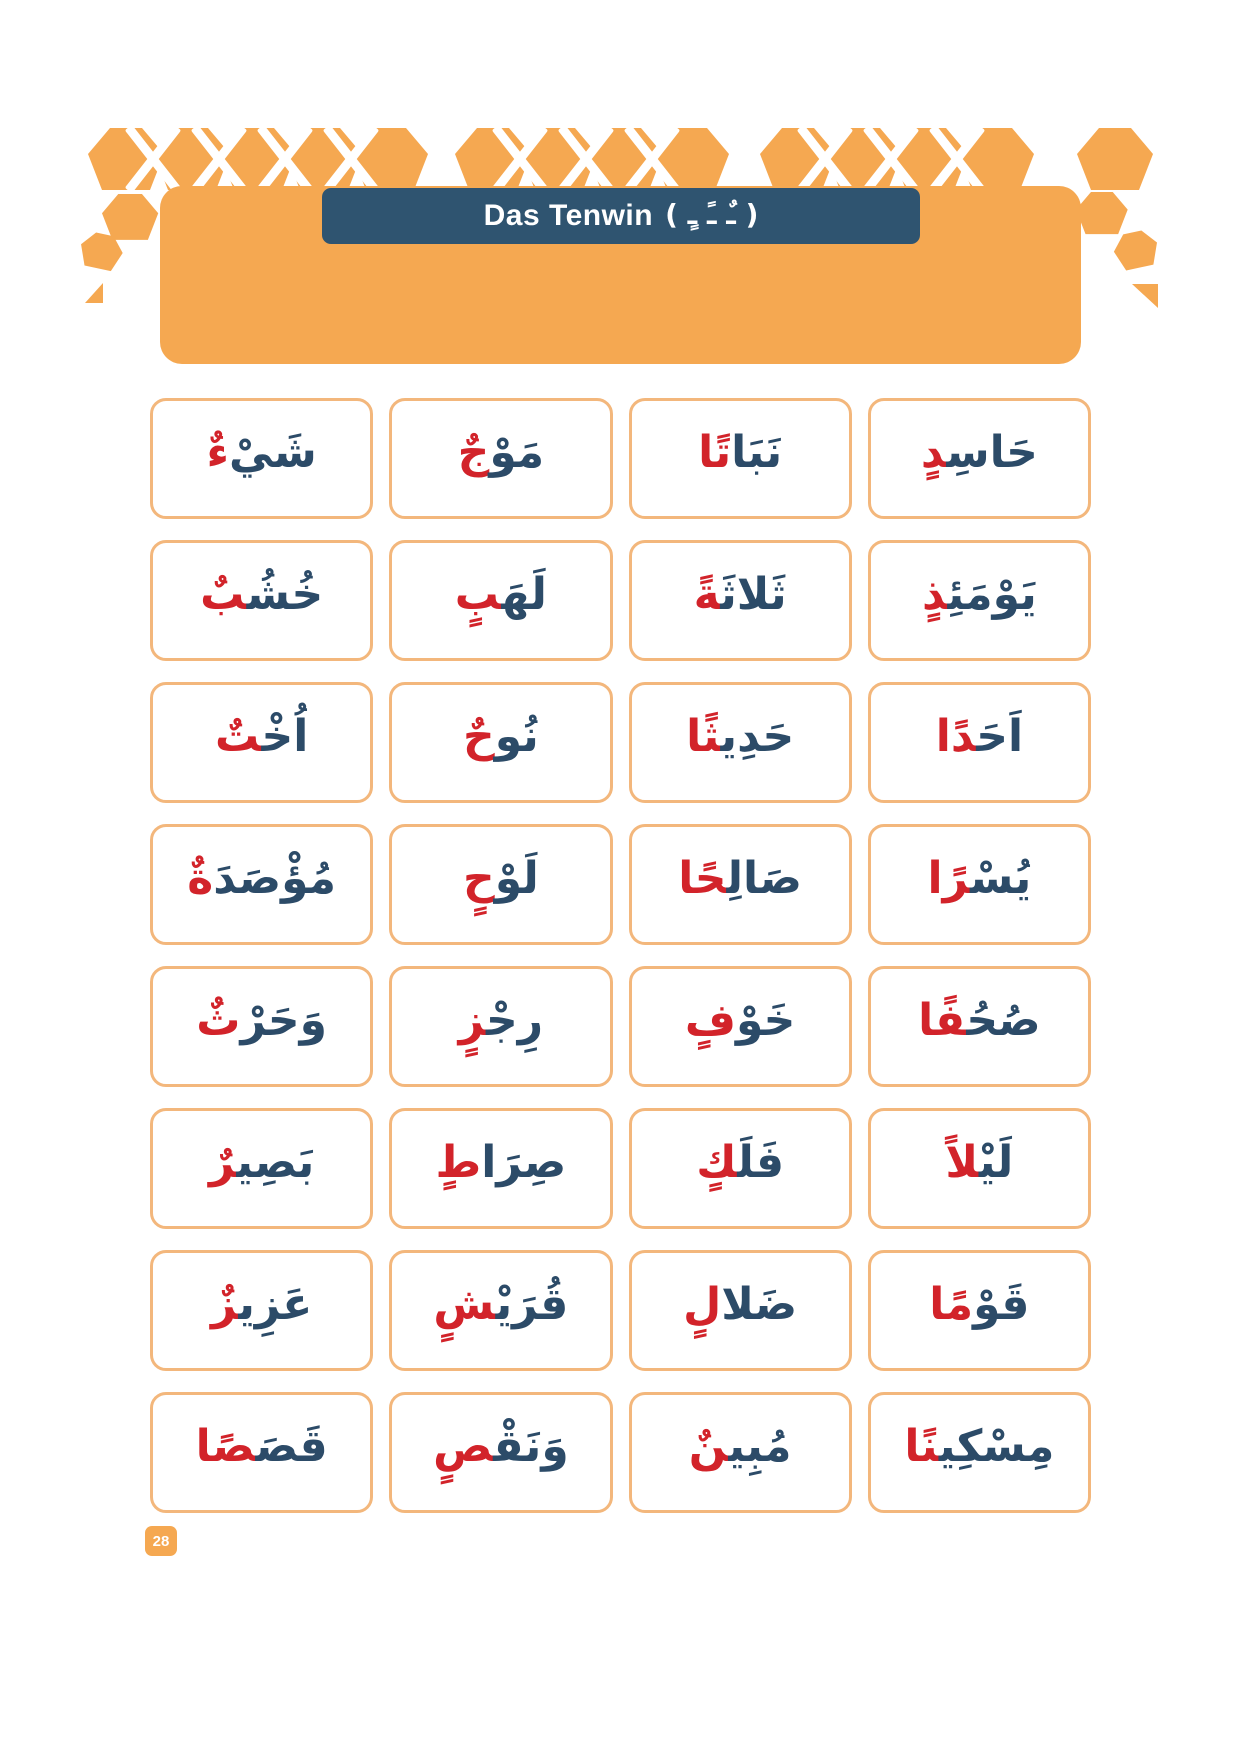 This screenshot has height=1754, width=1240. Describe the element at coordinates (275, 1305) in the screenshot. I see `word-base-part: عَزِي‍` at that location.